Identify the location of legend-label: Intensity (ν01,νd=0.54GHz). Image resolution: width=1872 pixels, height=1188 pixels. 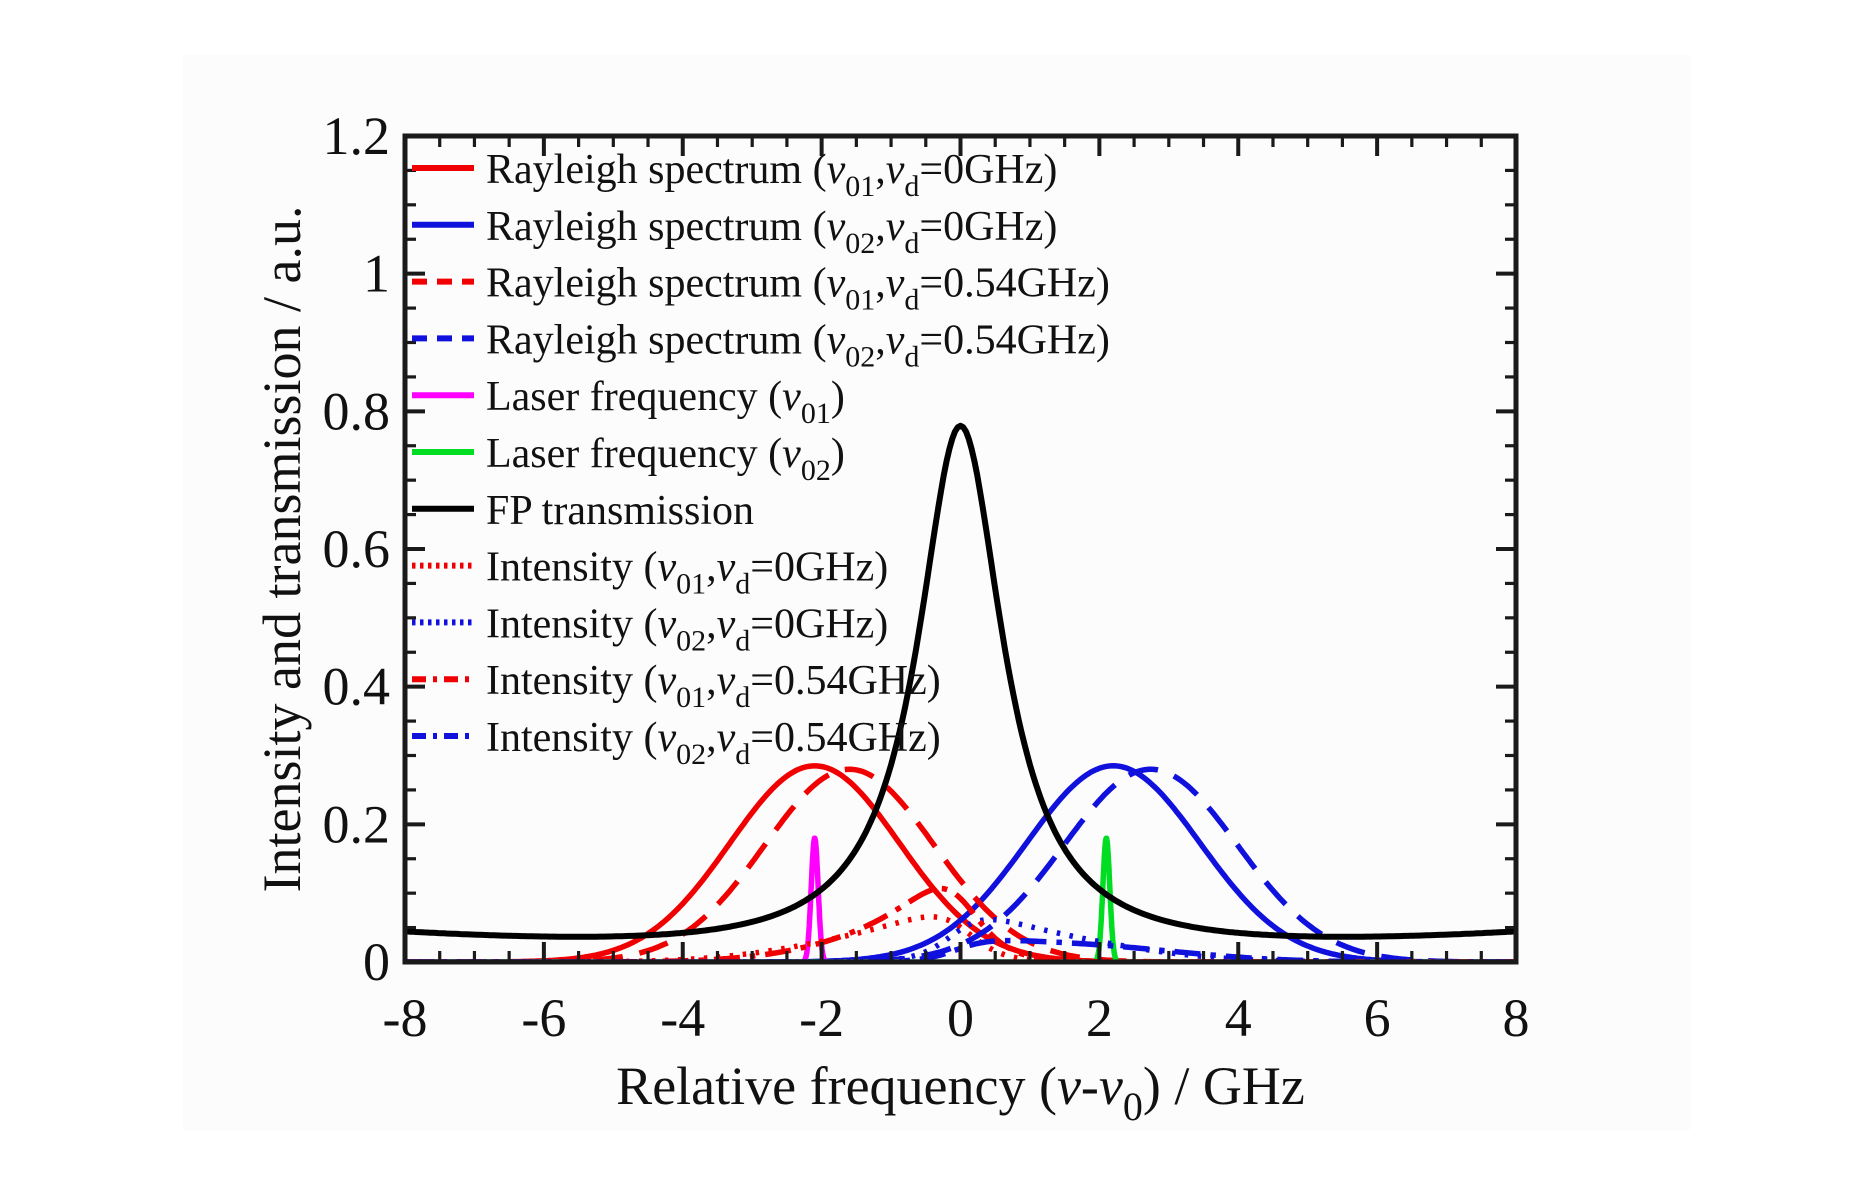
(713, 686).